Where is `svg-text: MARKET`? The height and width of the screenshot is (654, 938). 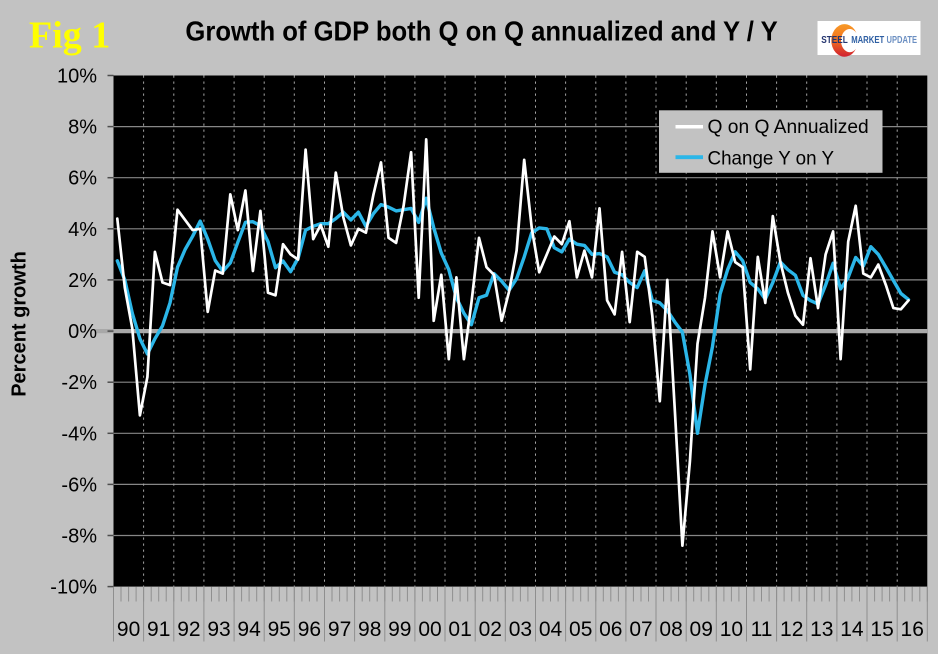
svg-text: MARKET is located at coordinates (867, 40).